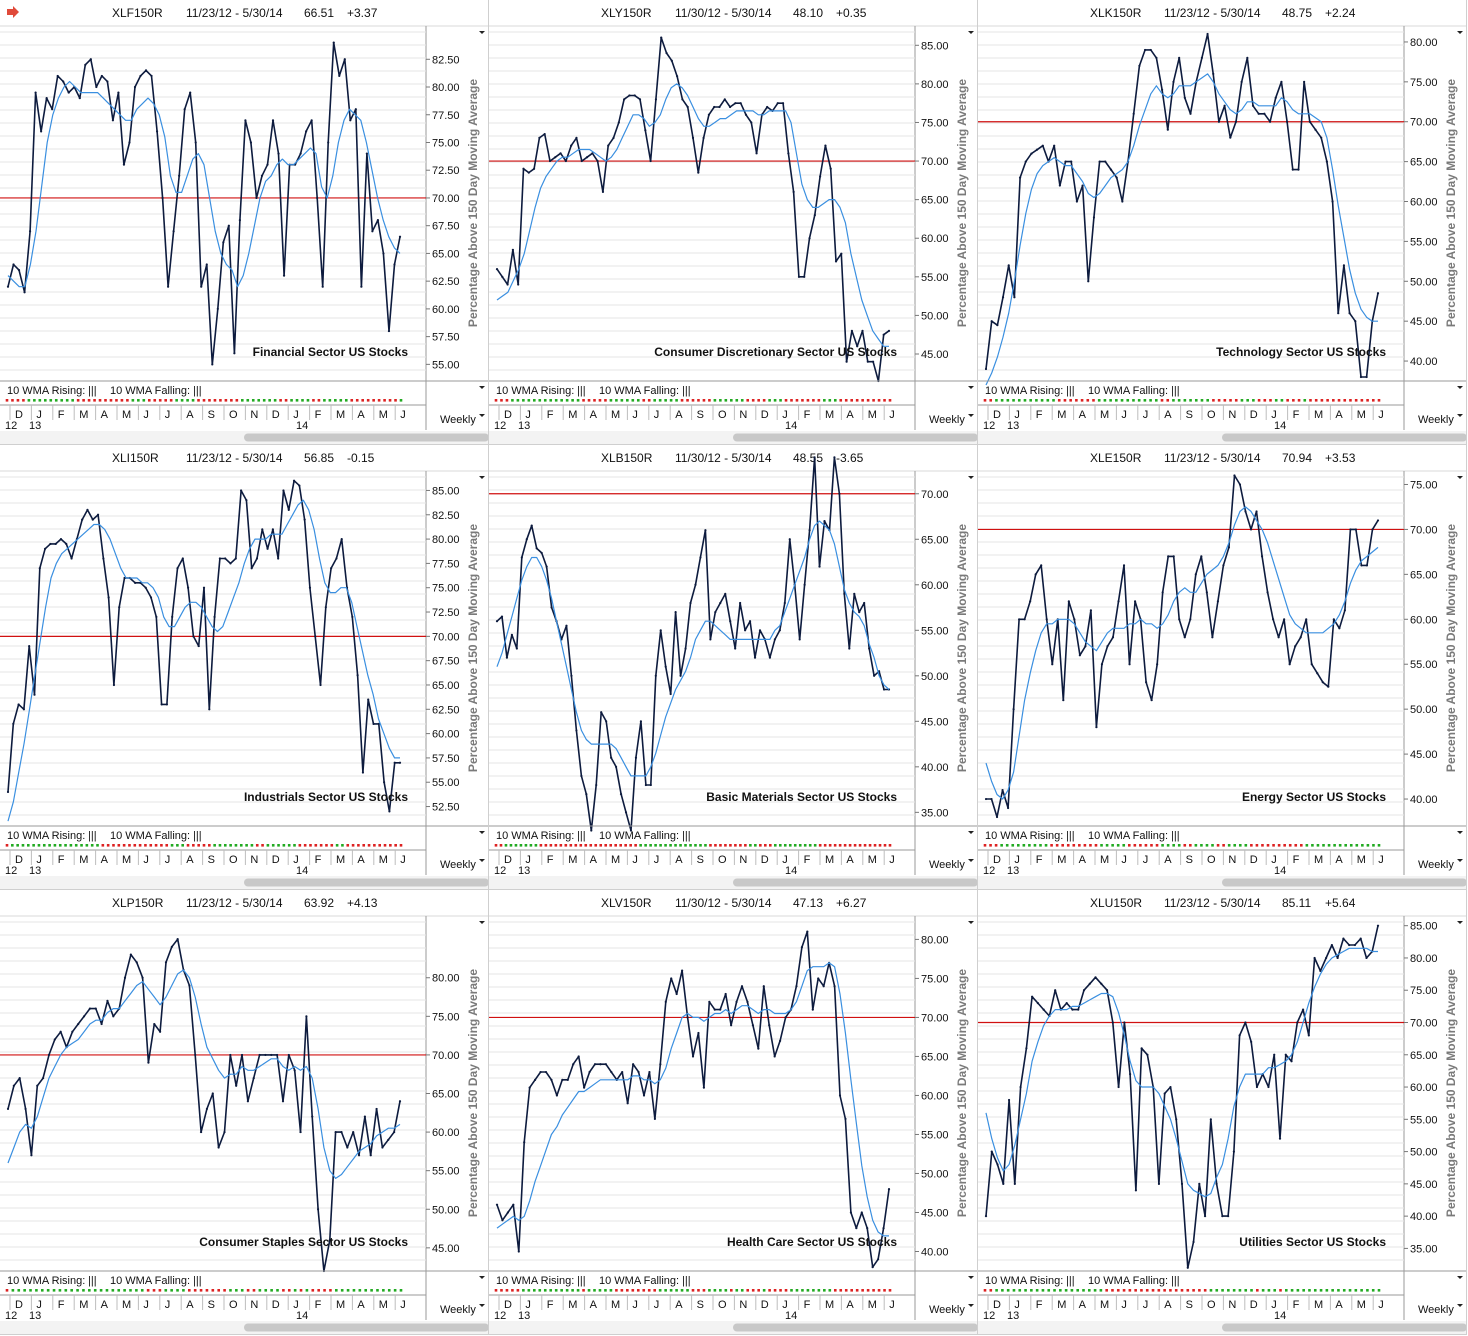 This screenshot has width=1468, height=1336. What do you see at coordinates (851, 903) in the screenshot?
I see `chart-change: +6.27` at bounding box center [851, 903].